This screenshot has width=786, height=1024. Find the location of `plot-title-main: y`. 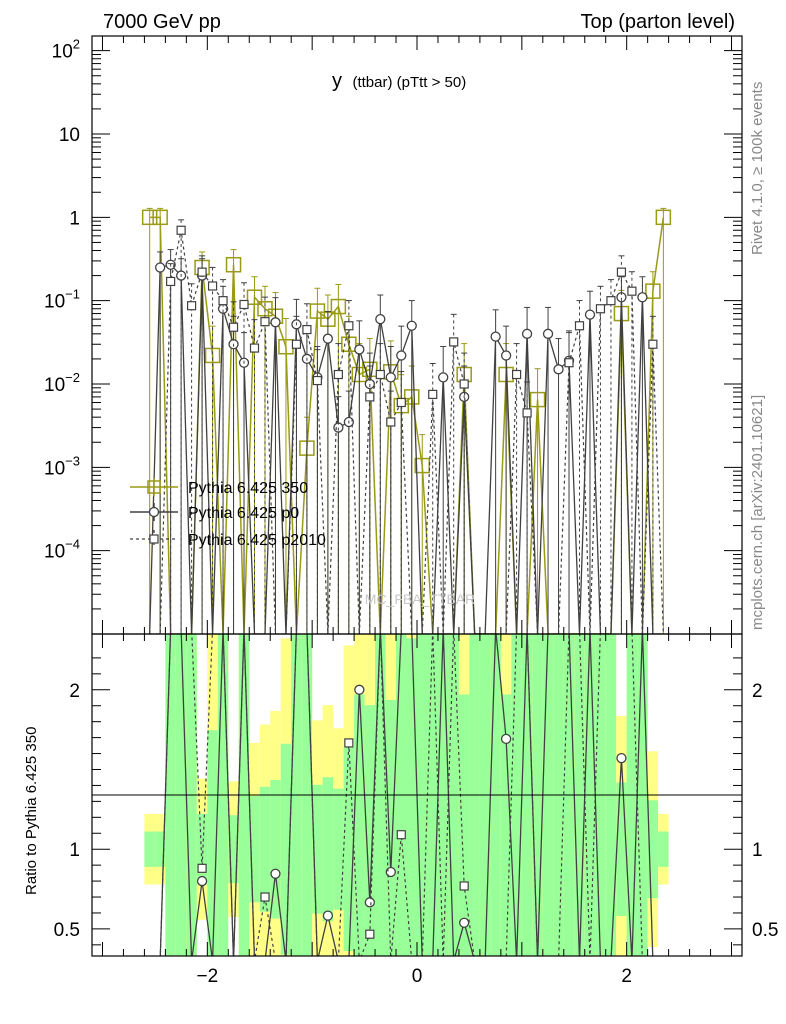

plot-title-main: y is located at coordinates (337, 81).